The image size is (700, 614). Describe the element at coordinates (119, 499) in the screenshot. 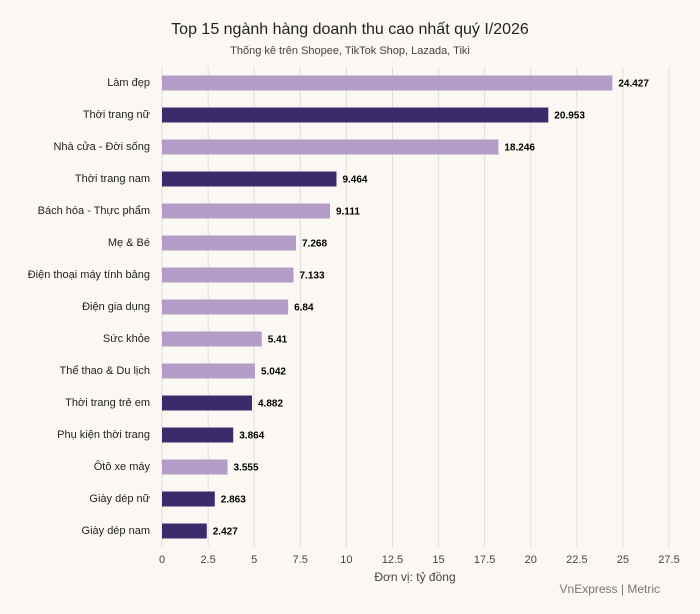

I see `y-tick-label: Giày dép nữ` at that location.